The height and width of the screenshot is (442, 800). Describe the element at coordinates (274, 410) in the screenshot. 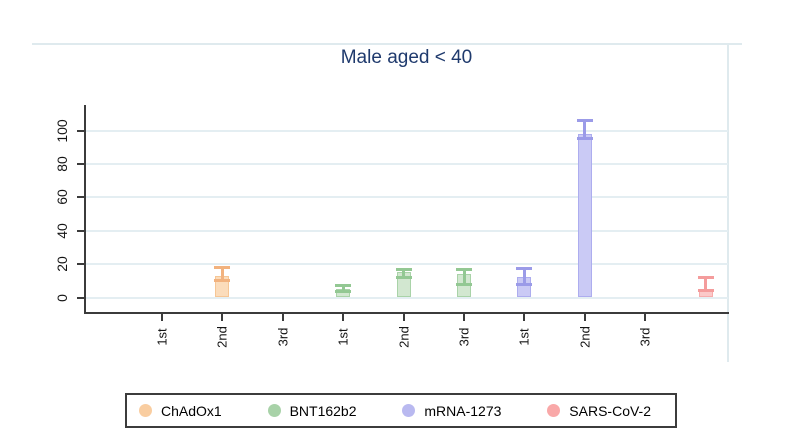

I see `legend-marker-BNT162b2` at that location.